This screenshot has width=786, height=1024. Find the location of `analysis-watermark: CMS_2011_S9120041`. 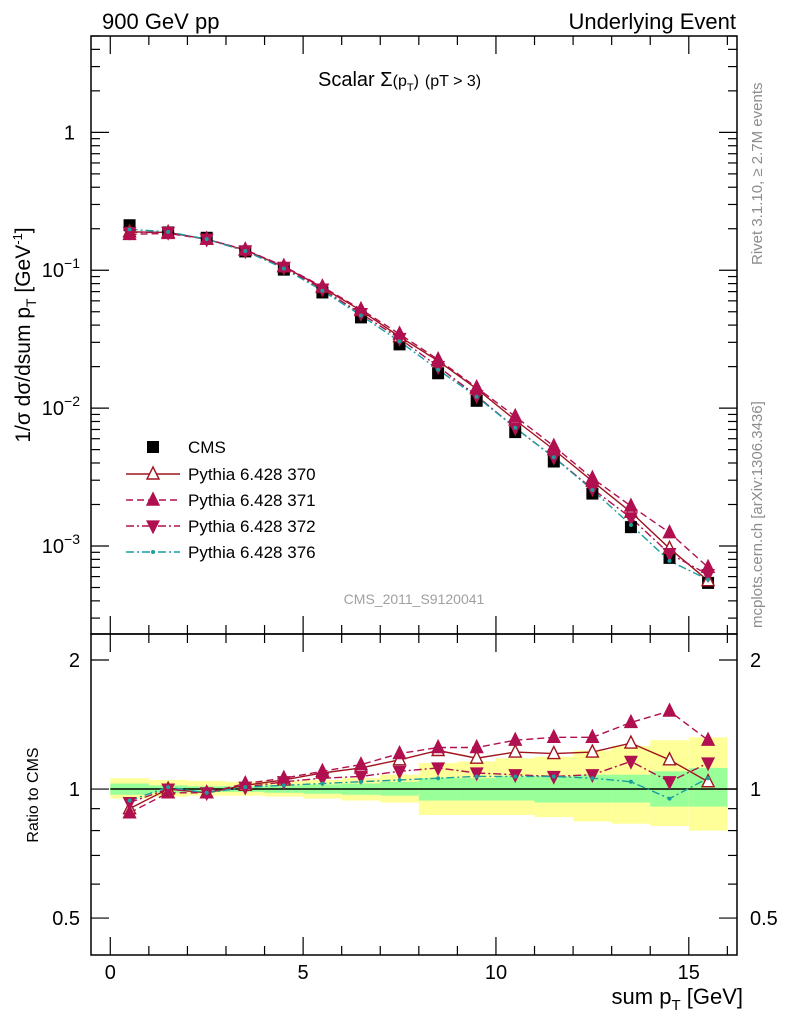

analysis-watermark: CMS_2011_S9120041 is located at coordinates (414, 599).